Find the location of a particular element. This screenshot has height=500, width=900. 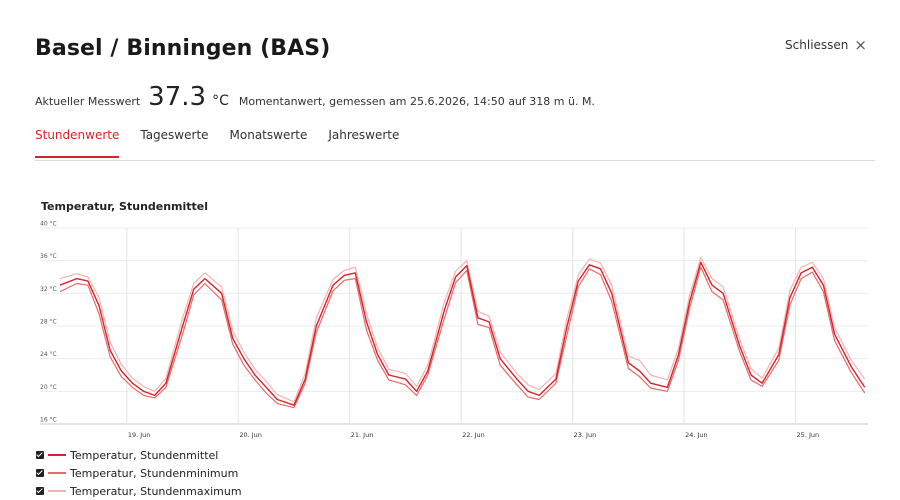

measurement-unit: °C is located at coordinates (220, 101).